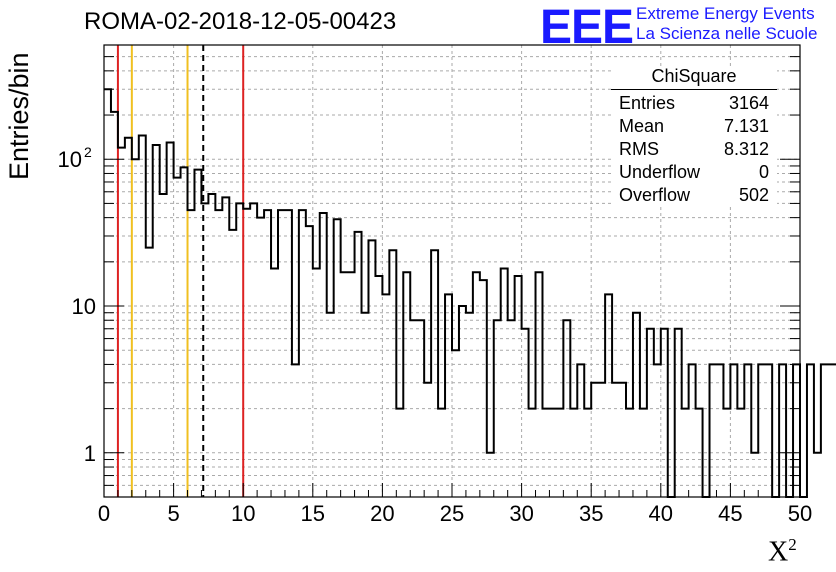 The width and height of the screenshot is (836, 572). I want to click on stats-row-rms: RMS 8.312, so click(694, 149).